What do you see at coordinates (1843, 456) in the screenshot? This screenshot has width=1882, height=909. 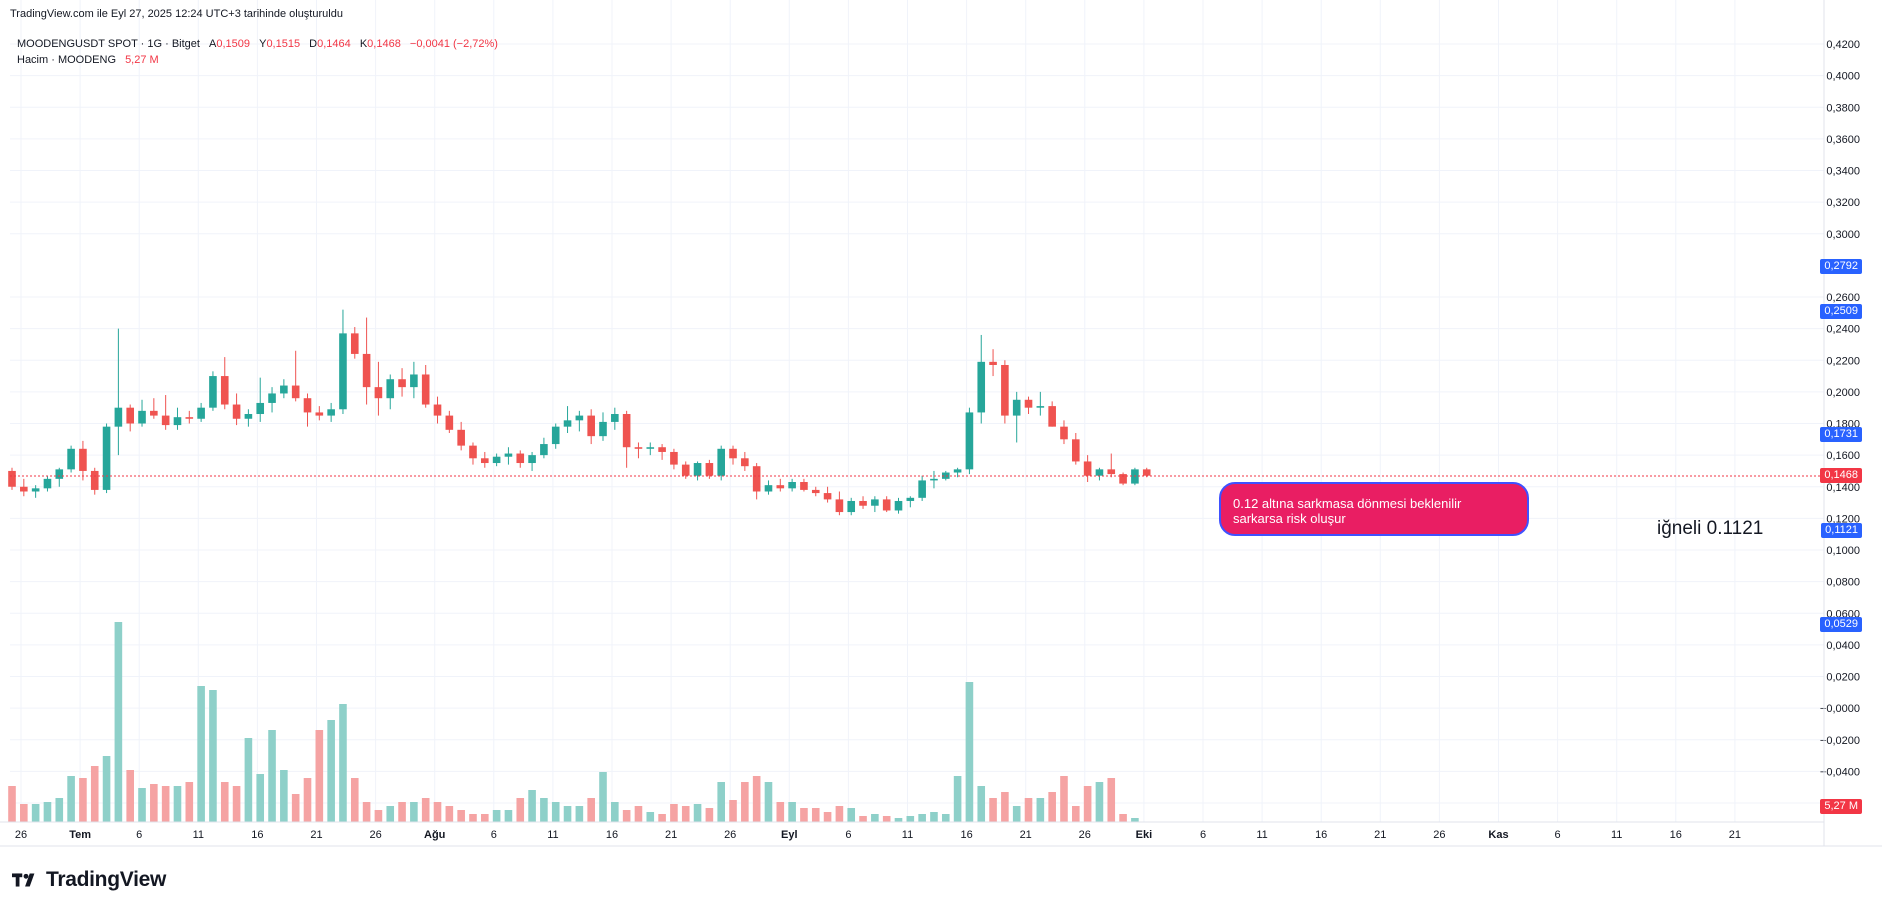 I see `price-tick-label: 0,1600` at bounding box center [1843, 456].